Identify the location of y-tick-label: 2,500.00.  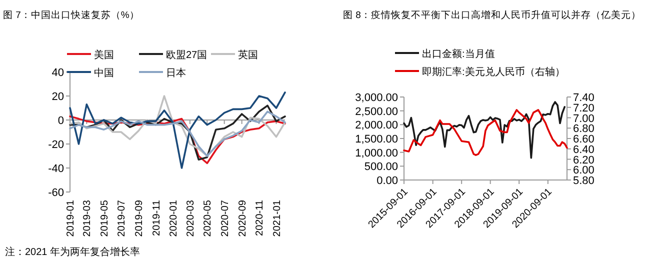
(376, 112).